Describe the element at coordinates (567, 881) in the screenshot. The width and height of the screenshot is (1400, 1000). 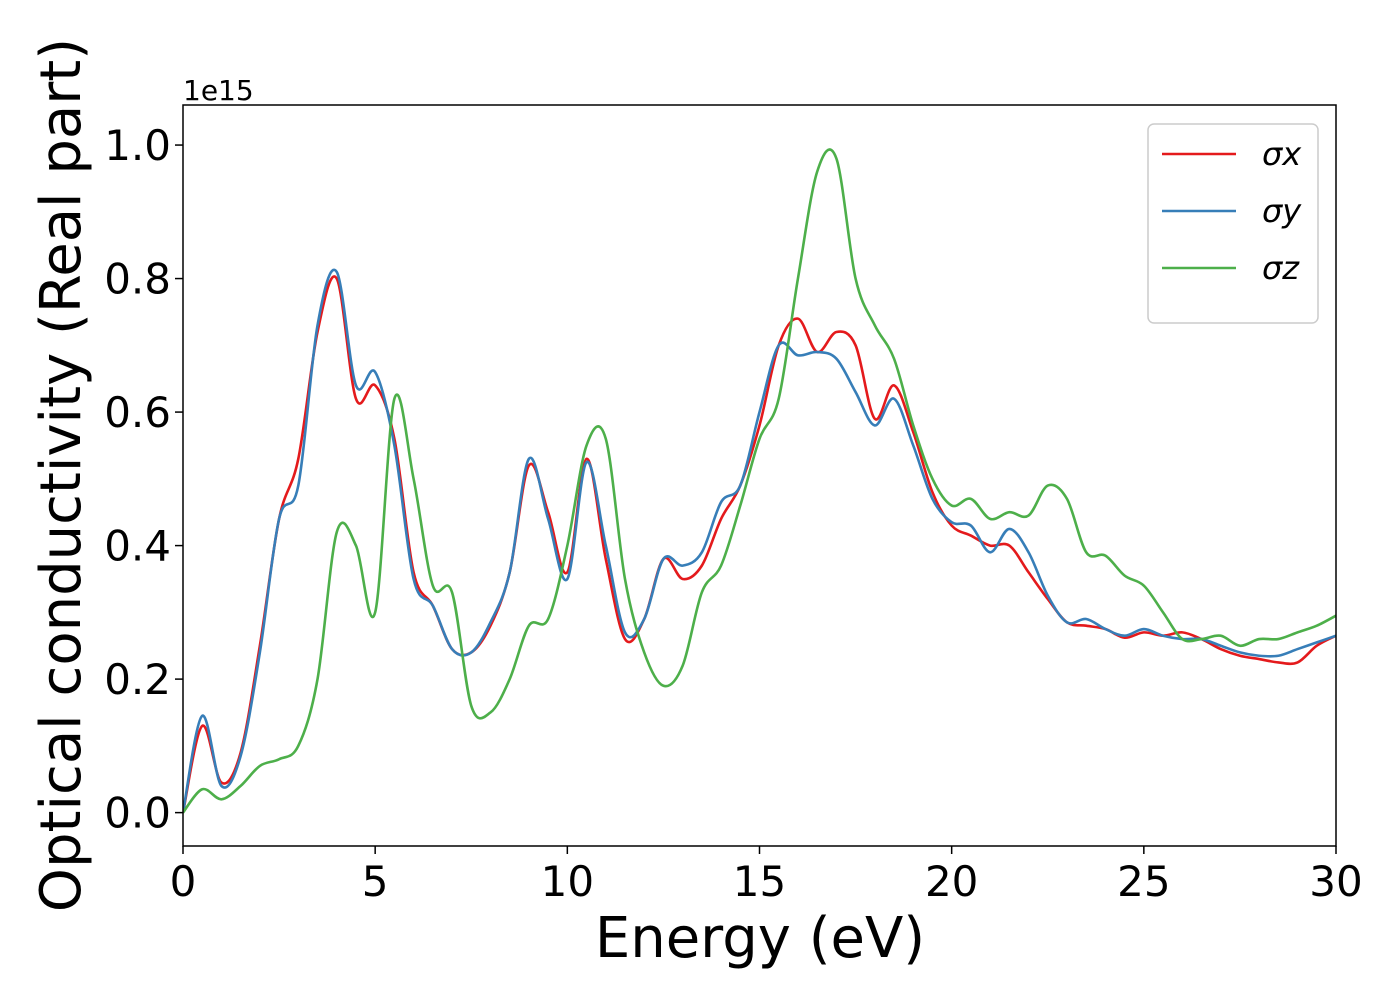
I see `x-tick-label: 10` at that location.